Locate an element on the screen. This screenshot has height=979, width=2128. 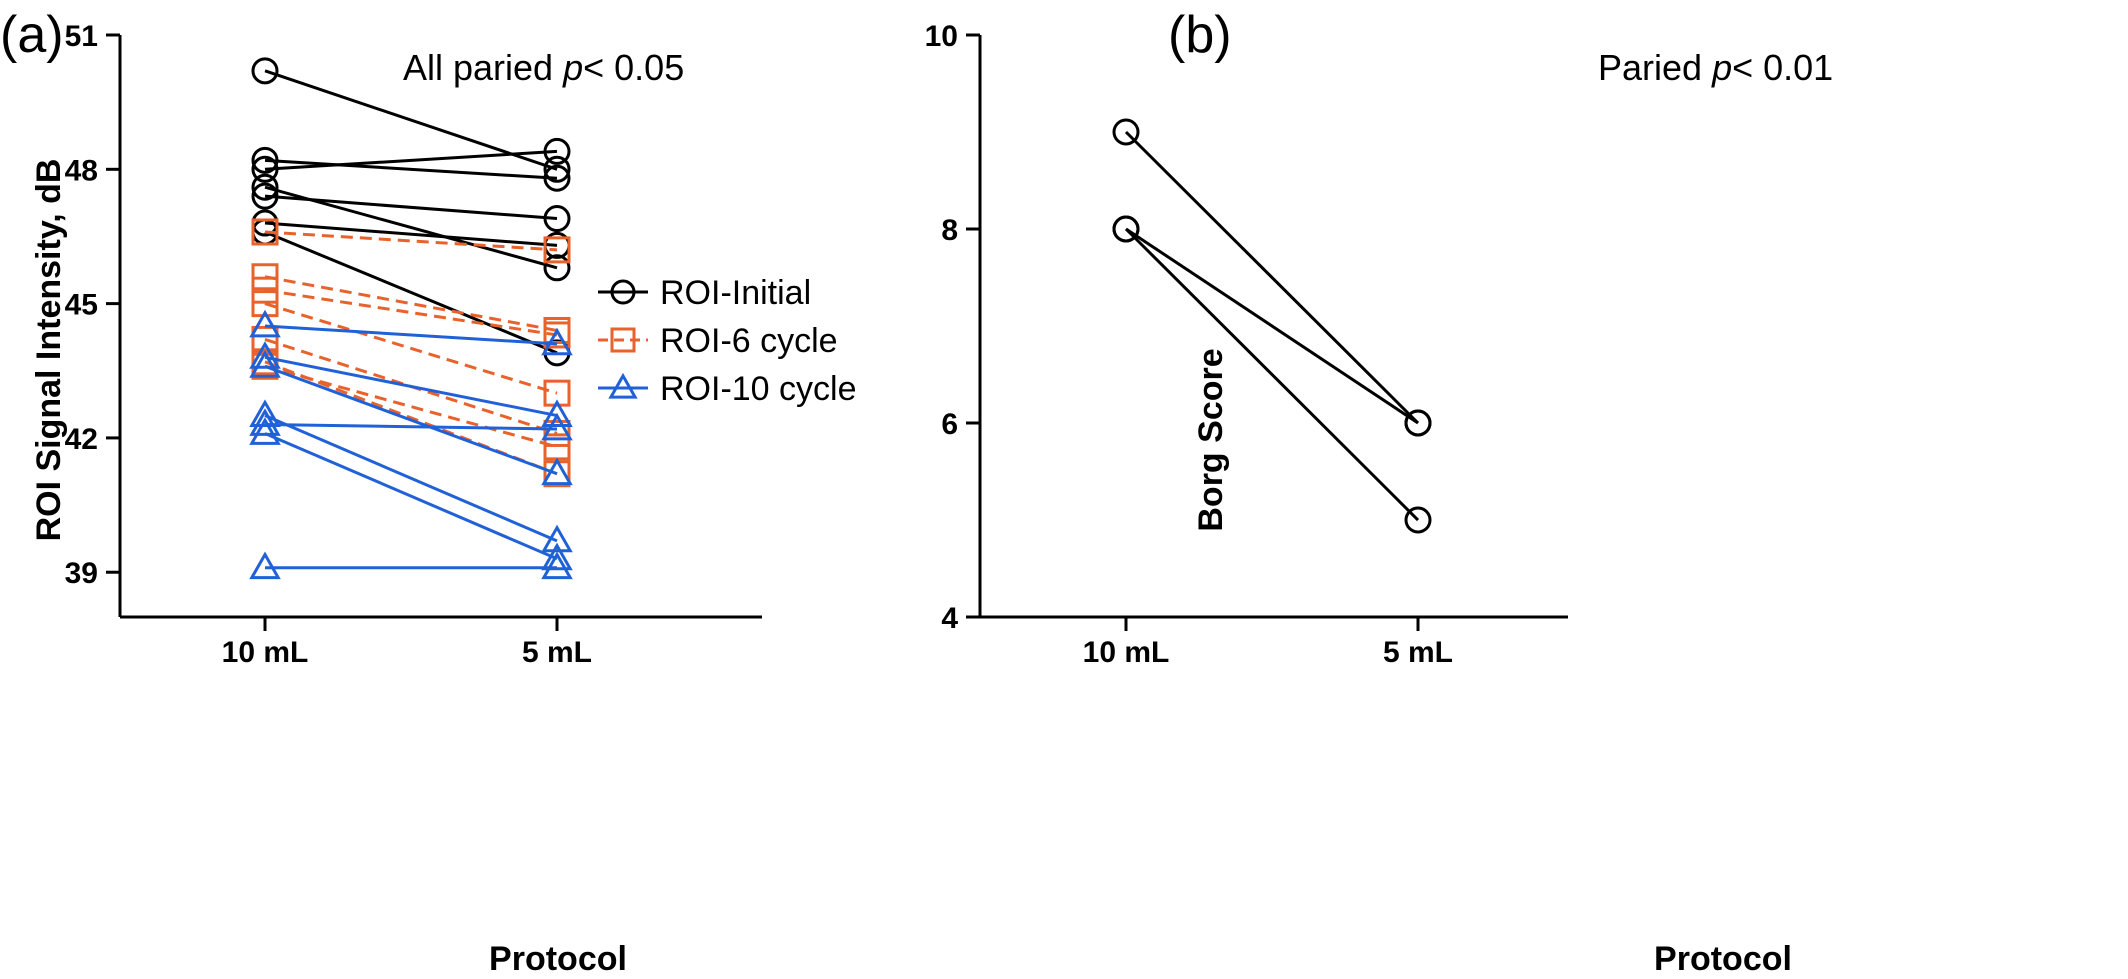
panel-b-annotation: Paried p< 0.01 is located at coordinates (1715, 67).